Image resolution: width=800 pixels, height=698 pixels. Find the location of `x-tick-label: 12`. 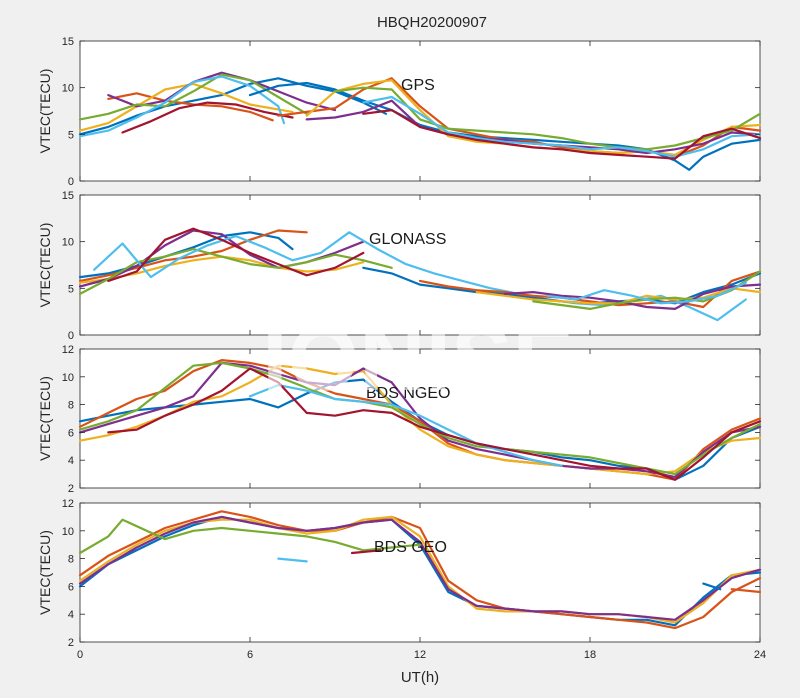

x-tick-label: 12 is located at coordinates (420, 655).